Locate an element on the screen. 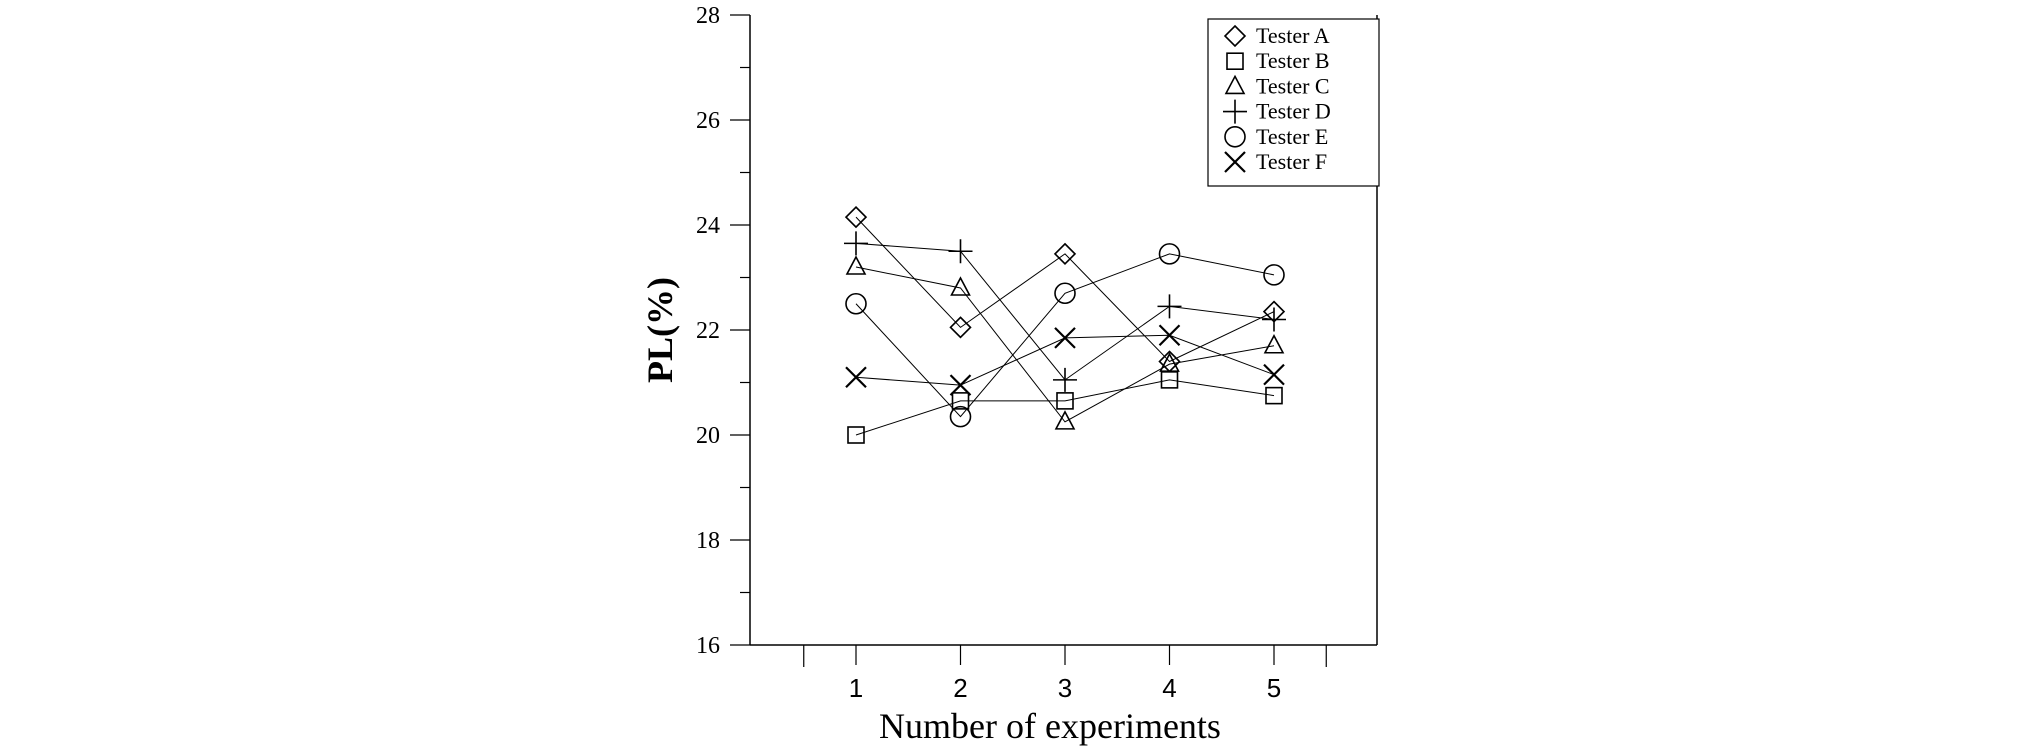 This screenshot has height=752, width=2020. legend-item: Tester D is located at coordinates (1277, 111).